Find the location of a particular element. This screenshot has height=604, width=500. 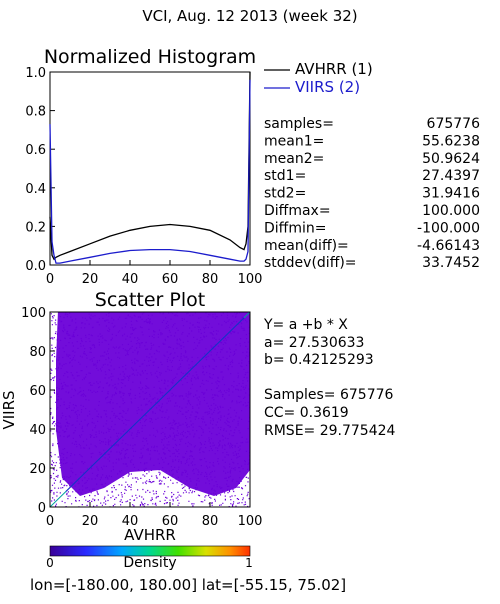

histogram-x-tick-label: 80 is located at coordinates (210, 279).